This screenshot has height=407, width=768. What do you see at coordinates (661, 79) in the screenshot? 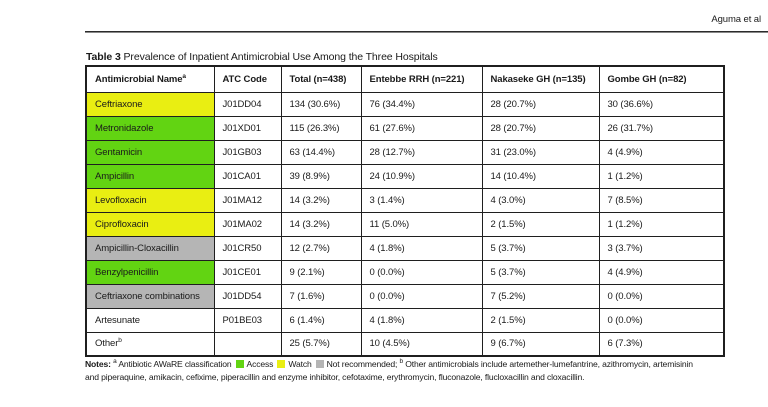
I see `column-header: Gombe GH (n=82)` at bounding box center [661, 79].